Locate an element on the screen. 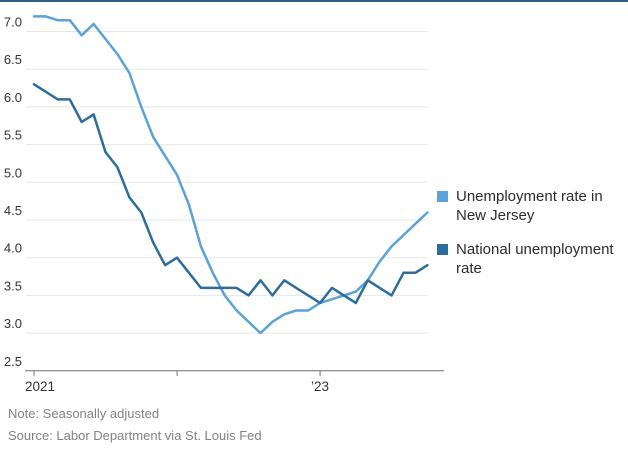 Image resolution: width=628 pixels, height=450 pixels. y-axis-tick-label: 3.0 is located at coordinates (13, 323).